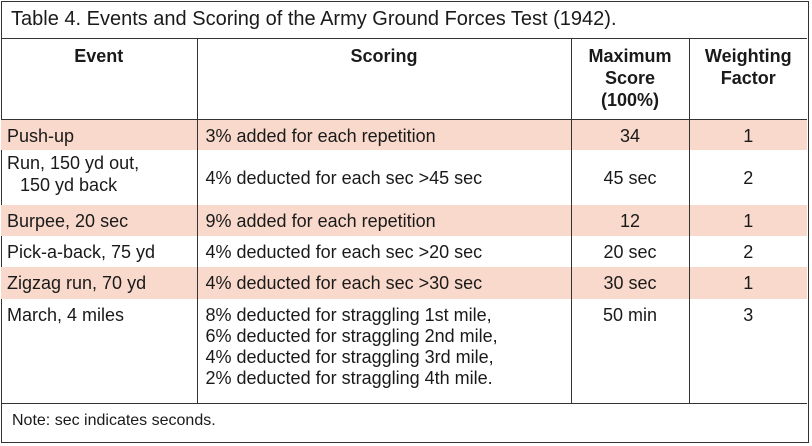  Describe the element at coordinates (630, 283) in the screenshot. I see `max-score-cell: 30 sec` at that location.